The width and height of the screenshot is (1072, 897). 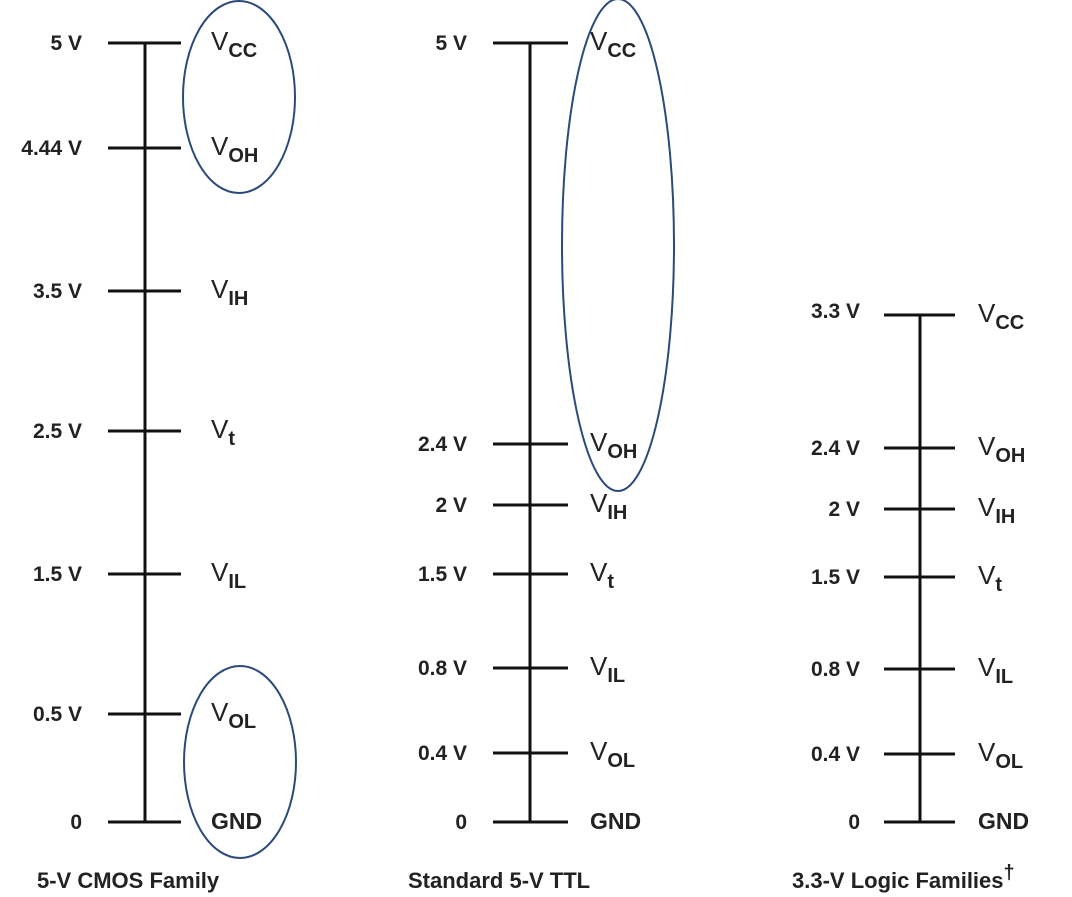 What do you see at coordinates (57, 431) in the screenshot?
I see `voltage-label: 2.5 V` at bounding box center [57, 431].